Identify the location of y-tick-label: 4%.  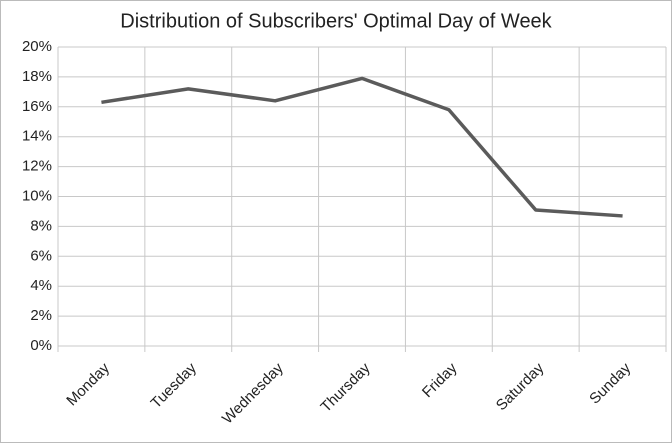
(41, 285).